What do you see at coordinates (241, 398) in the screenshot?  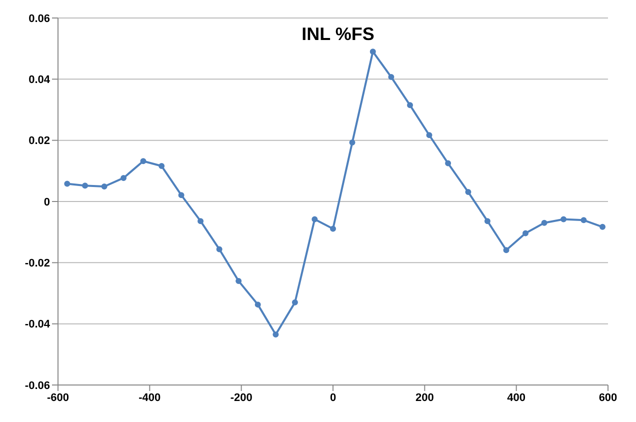 I see `x-tick-label: -200` at bounding box center [241, 398].